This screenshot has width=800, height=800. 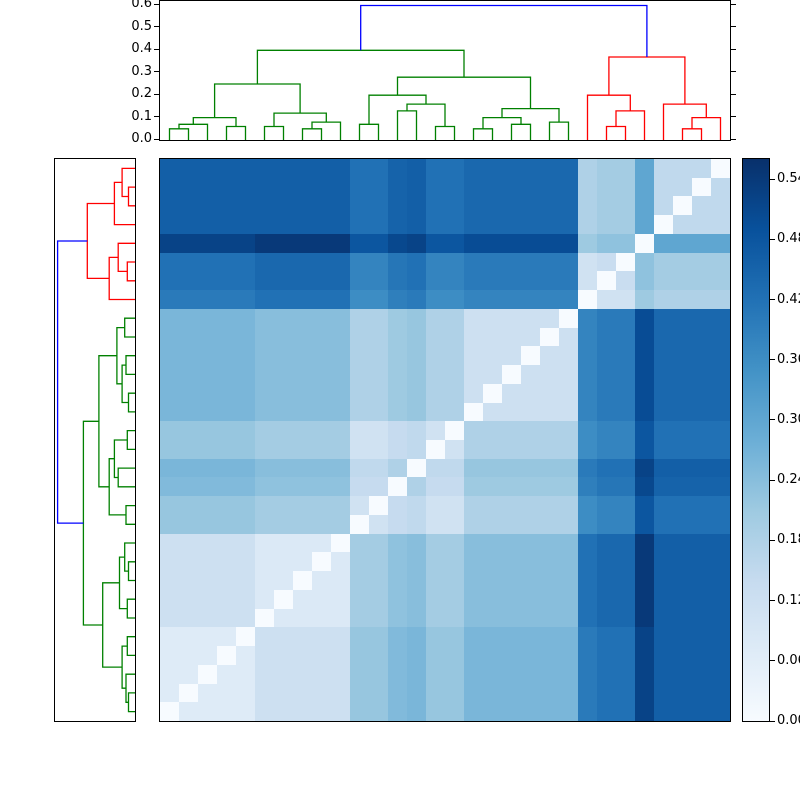 I want to click on colorbar-tick-label: 0.48, so click(x=788, y=239).